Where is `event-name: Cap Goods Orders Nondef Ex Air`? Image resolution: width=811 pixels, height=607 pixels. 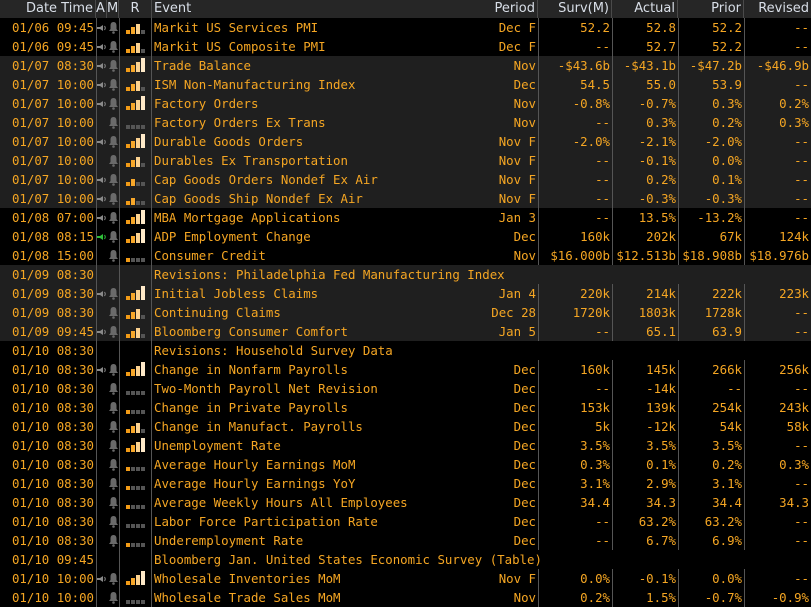
event-name: Cap Goods Orders Nondef Ex Air is located at coordinates (266, 179).